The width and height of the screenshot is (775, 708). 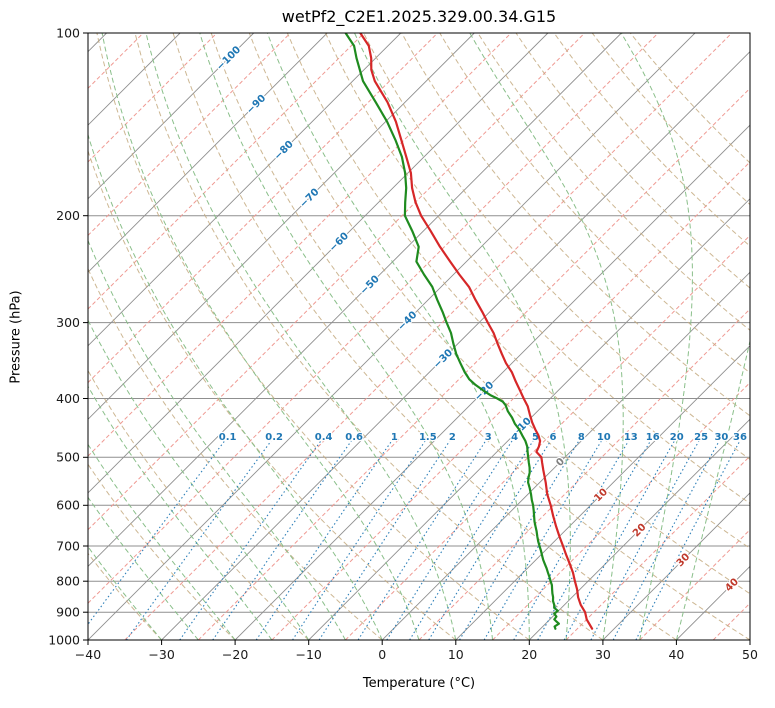 What do you see at coordinates (603, 654) in the screenshot?
I see `x-tick-label: 30` at bounding box center [603, 654].